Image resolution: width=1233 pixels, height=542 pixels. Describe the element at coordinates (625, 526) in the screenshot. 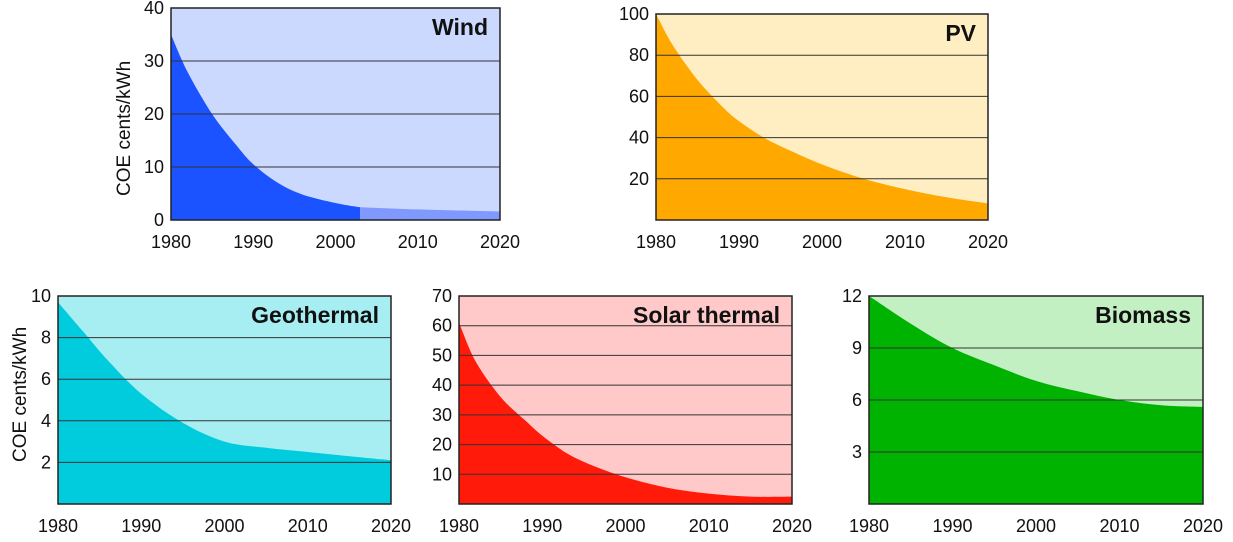

I see `solar-thermal-x-tick-label: 2000` at that location.